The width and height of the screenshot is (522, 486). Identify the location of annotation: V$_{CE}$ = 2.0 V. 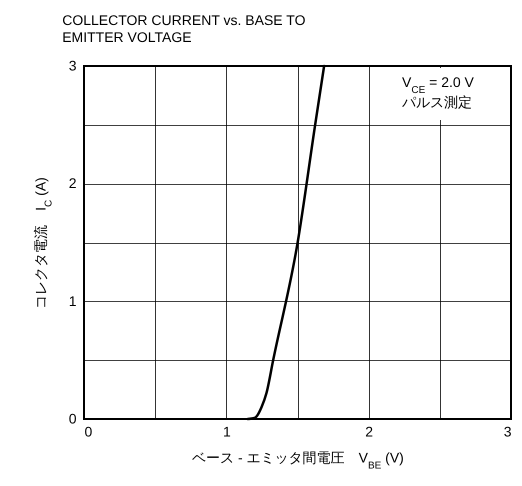
(438, 85).